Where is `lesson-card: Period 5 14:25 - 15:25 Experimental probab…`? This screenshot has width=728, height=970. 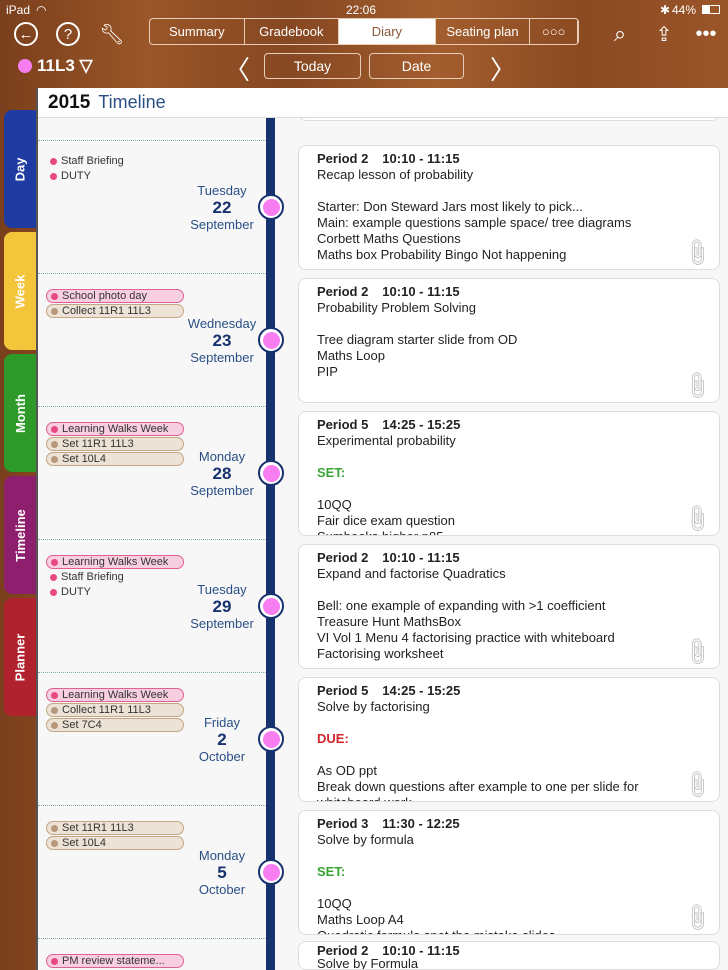 lesson-card: Period 5 14:25 - 15:25 Experimental probab… is located at coordinates (509, 473).